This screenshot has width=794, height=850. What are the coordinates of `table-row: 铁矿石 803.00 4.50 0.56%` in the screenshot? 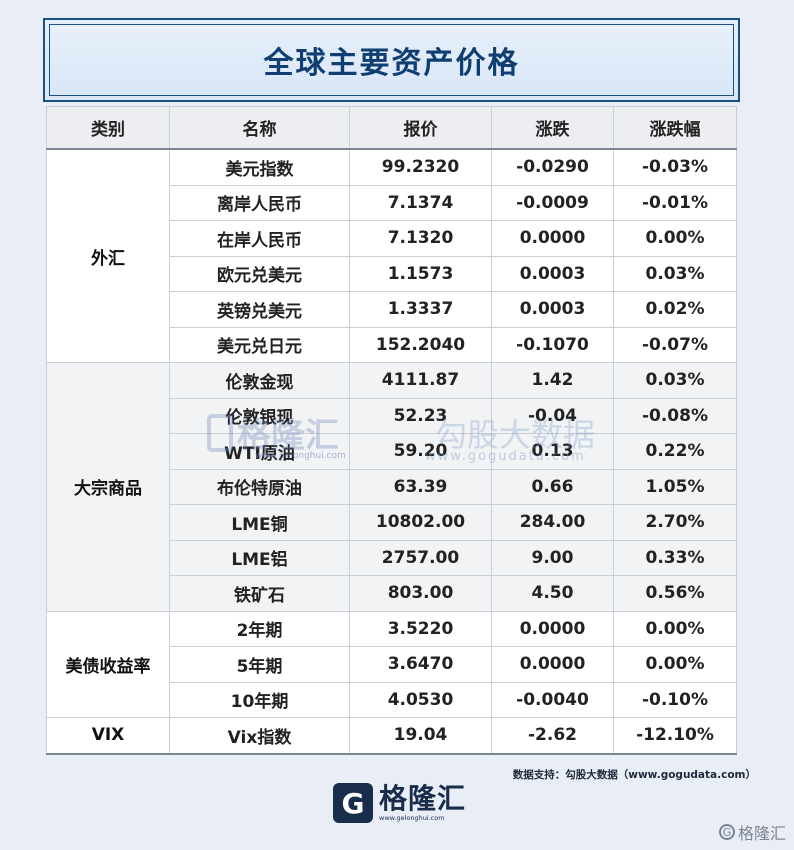 It's located at (392, 593).